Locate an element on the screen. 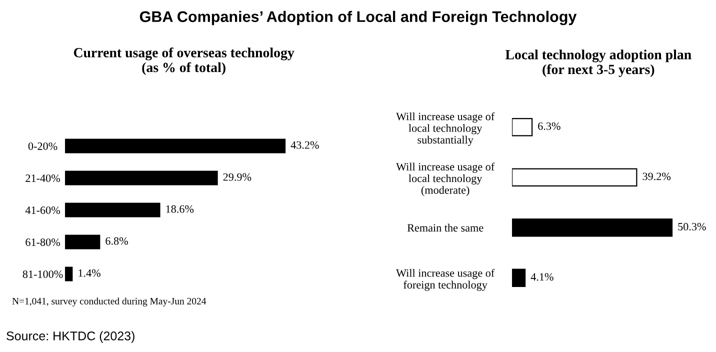  y-tick-label: 21-40% is located at coordinates (43, 178).